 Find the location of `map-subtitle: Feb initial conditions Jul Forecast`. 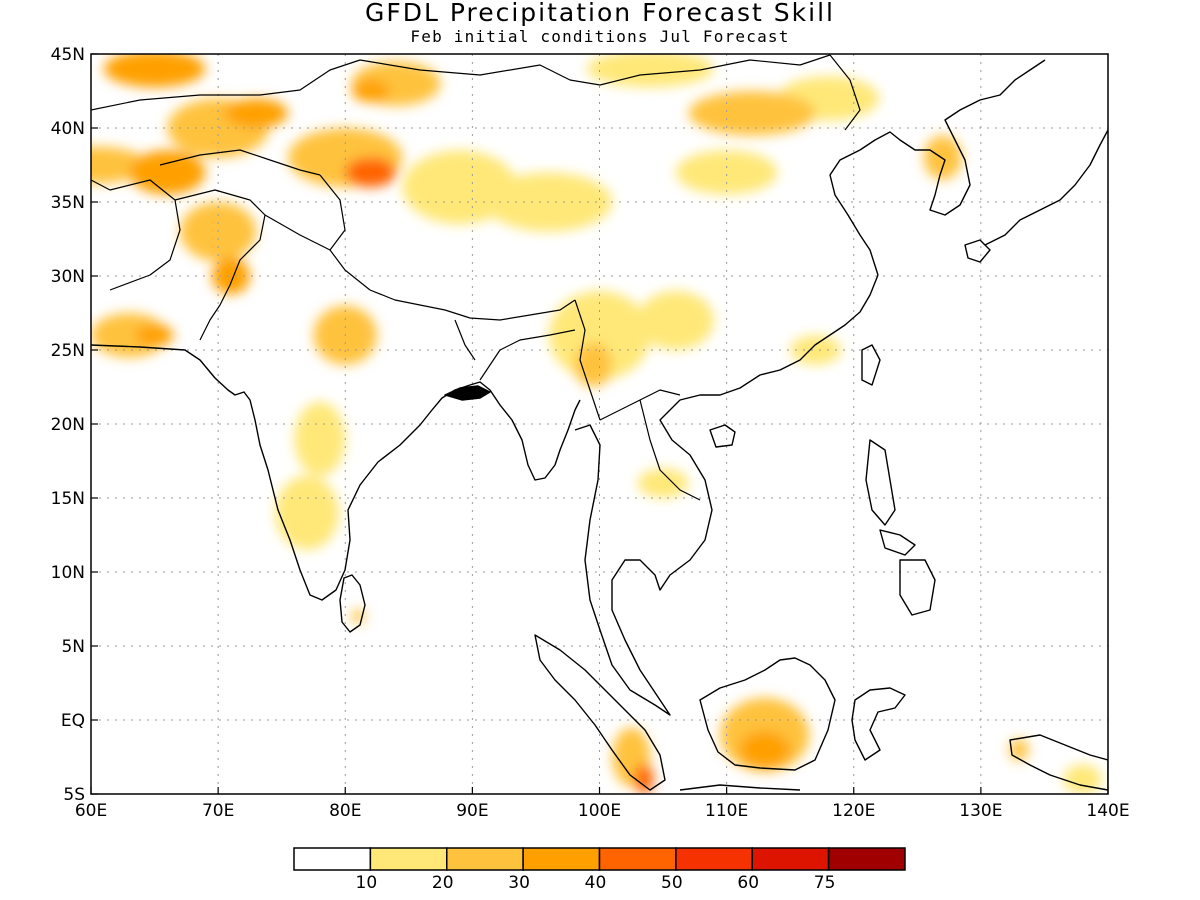

map-subtitle: Feb initial conditions Jul Forecast is located at coordinates (600, 36).